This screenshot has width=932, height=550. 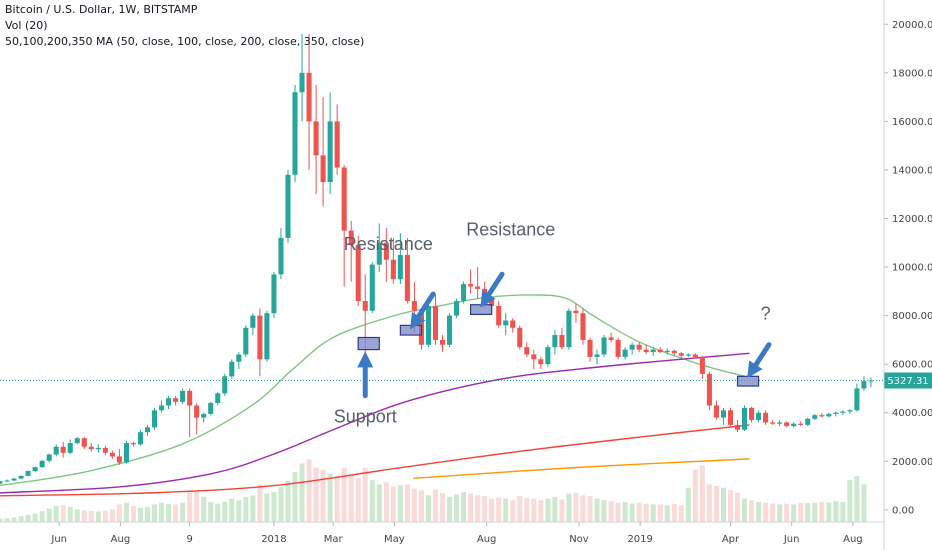 I want to click on price-axis-tick-label: 18000.00, so click(x=912, y=73).